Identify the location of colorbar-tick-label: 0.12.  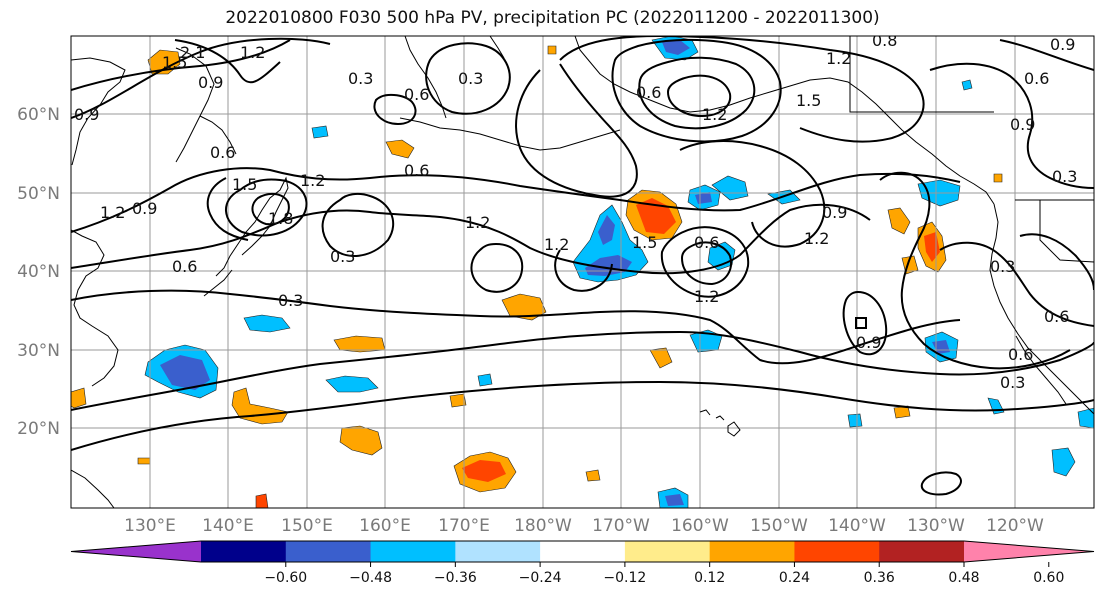
(709, 578).